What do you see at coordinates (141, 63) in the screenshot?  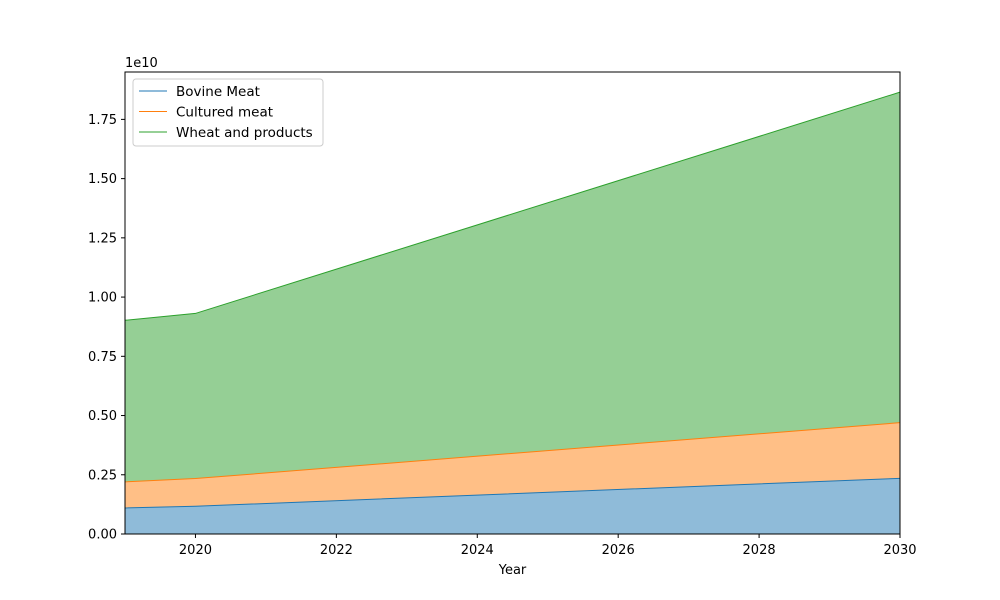 I see `y-scale-label: 1e10` at bounding box center [141, 63].